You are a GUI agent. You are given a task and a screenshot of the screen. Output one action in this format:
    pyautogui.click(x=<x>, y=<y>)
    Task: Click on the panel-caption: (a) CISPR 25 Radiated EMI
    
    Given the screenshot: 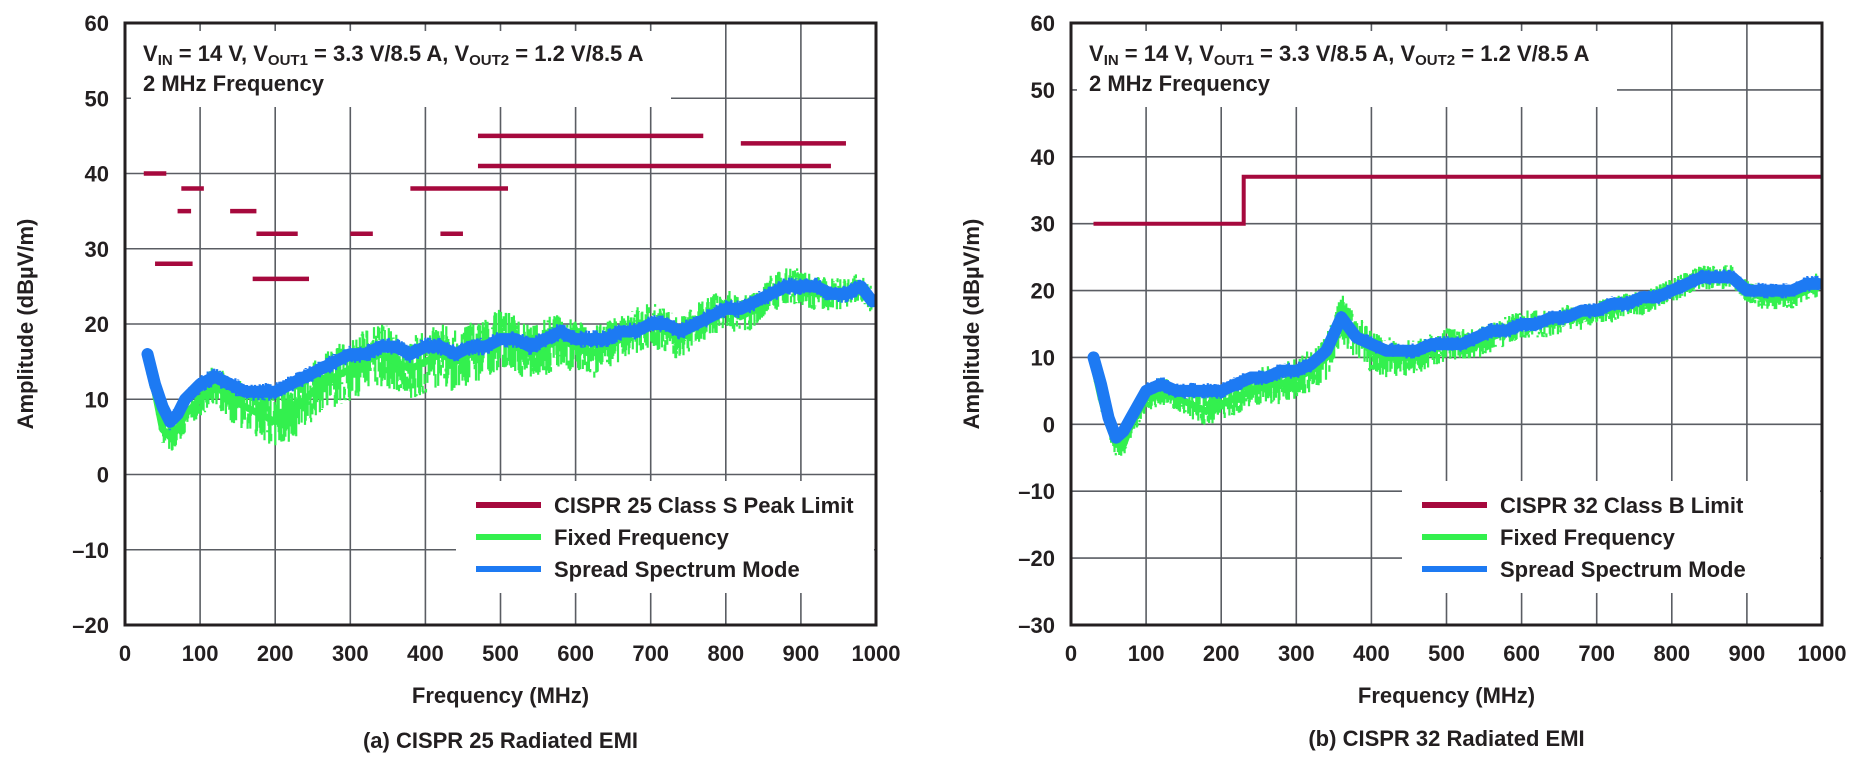 What is the action you would take?
    pyautogui.click(x=500, y=740)
    